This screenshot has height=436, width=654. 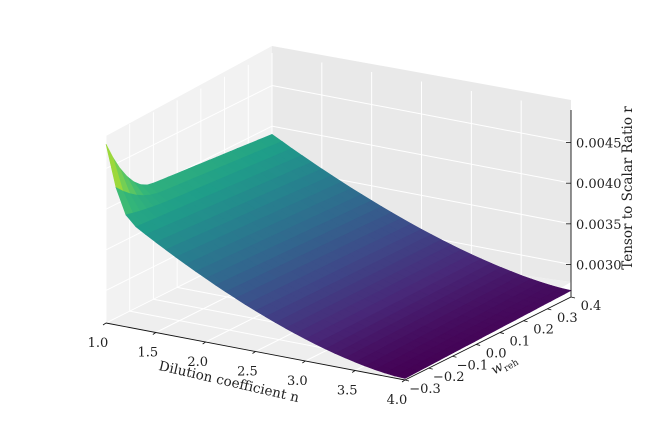 What do you see at coordinates (591, 306) in the screenshot?
I see `y-tick-label: 0.4` at bounding box center [591, 306].